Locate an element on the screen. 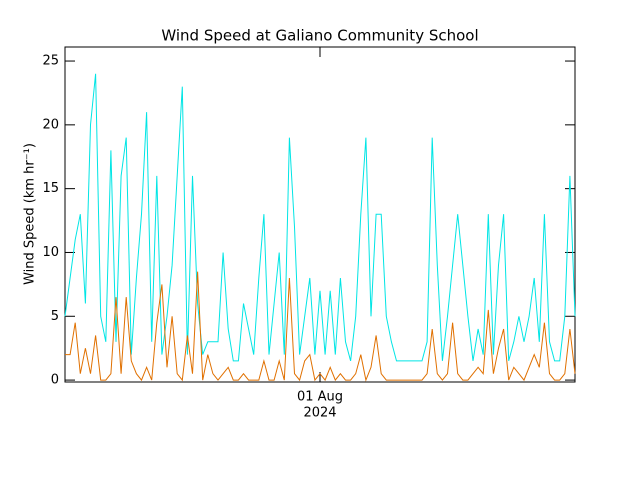  y-tick-label: 10 is located at coordinates (50, 252).